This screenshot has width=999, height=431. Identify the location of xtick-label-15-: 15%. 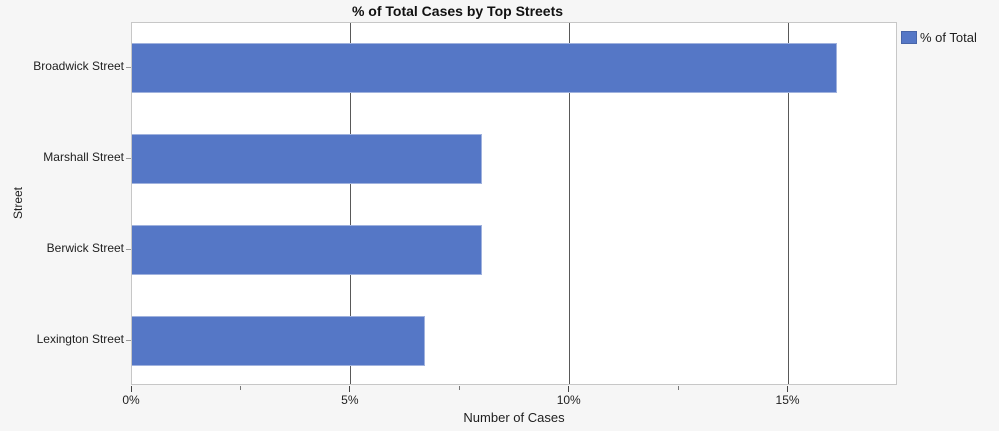
(787, 400).